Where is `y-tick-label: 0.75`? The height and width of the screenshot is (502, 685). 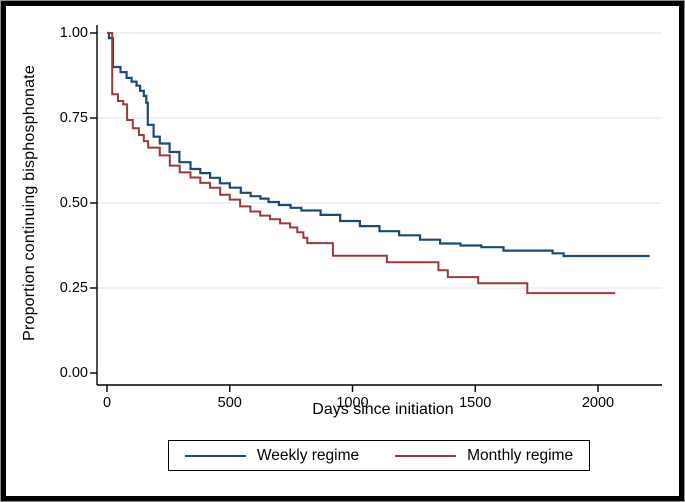 y-tick-label: 0.75 is located at coordinates (73, 118).